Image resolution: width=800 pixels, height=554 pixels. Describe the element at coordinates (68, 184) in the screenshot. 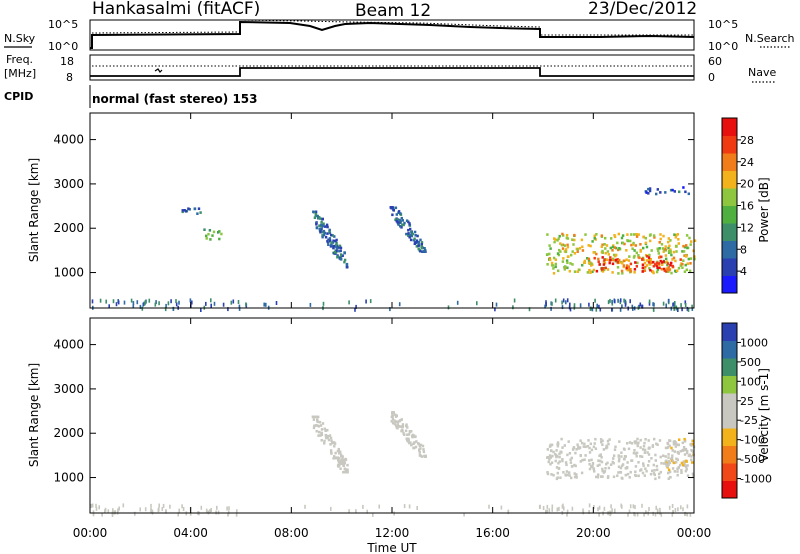

I see `y-tick-label: 3000` at that location.